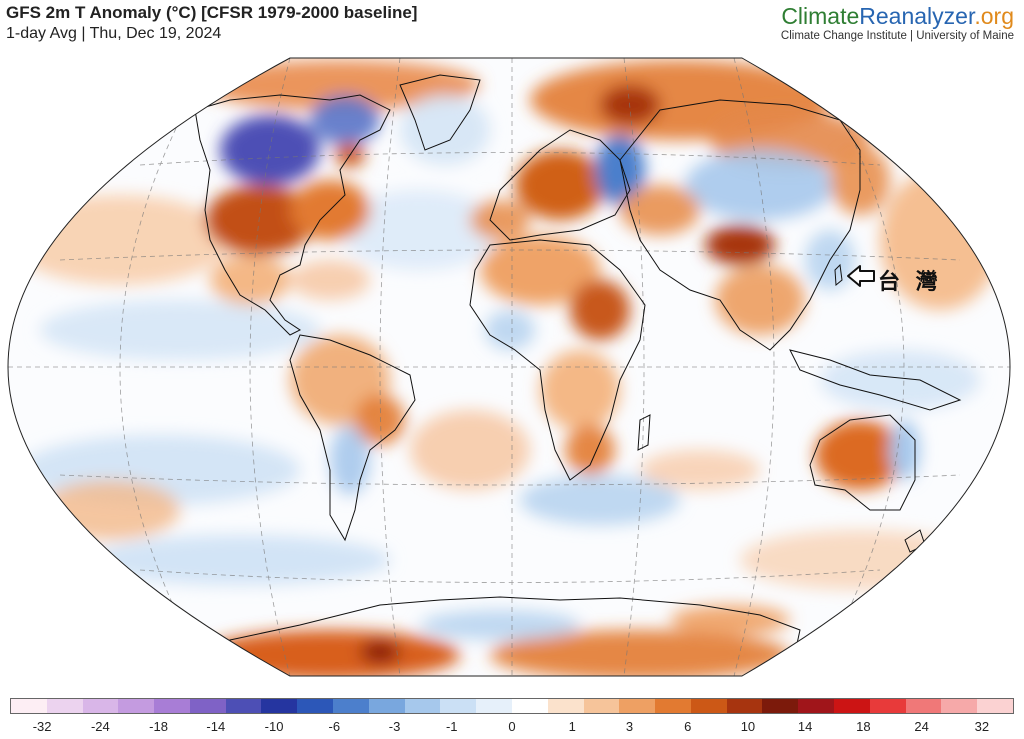 This screenshot has height=739, width=1024. What do you see at coordinates (875, 380) in the screenshot?
I see `outline-indonesia` at bounding box center [875, 380].